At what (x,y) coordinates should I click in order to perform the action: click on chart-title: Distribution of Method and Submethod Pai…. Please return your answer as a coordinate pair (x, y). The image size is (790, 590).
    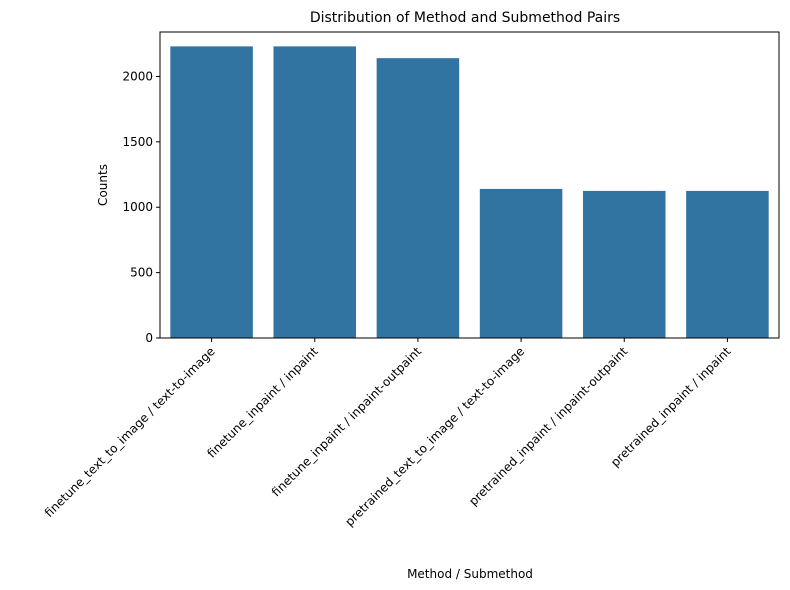
    Looking at the image, I should click on (465, 18).